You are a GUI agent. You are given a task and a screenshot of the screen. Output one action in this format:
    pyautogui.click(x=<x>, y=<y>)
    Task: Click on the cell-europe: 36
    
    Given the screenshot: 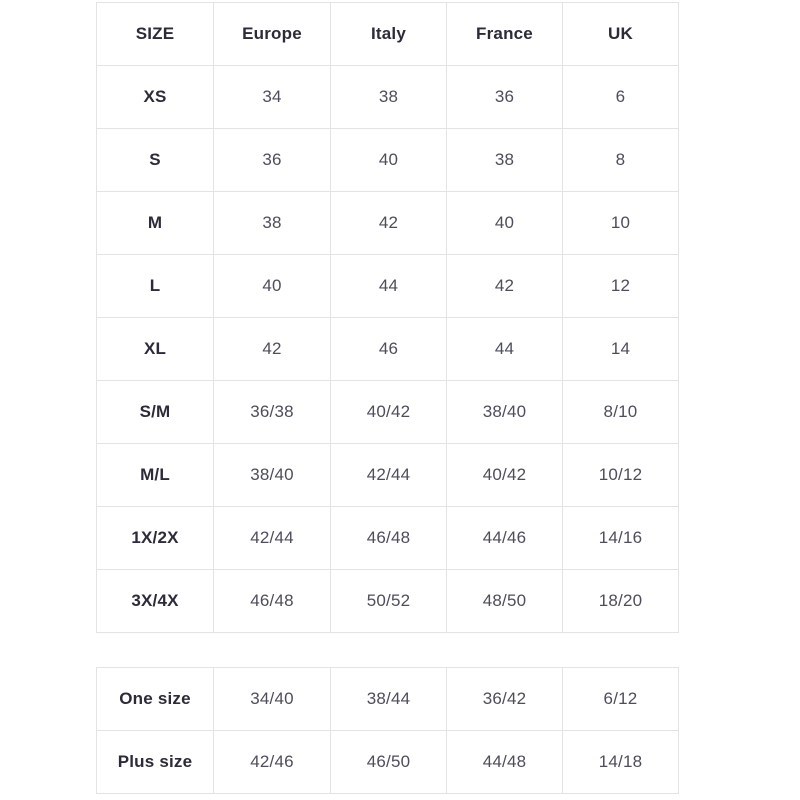 What is the action you would take?
    pyautogui.click(x=272, y=160)
    